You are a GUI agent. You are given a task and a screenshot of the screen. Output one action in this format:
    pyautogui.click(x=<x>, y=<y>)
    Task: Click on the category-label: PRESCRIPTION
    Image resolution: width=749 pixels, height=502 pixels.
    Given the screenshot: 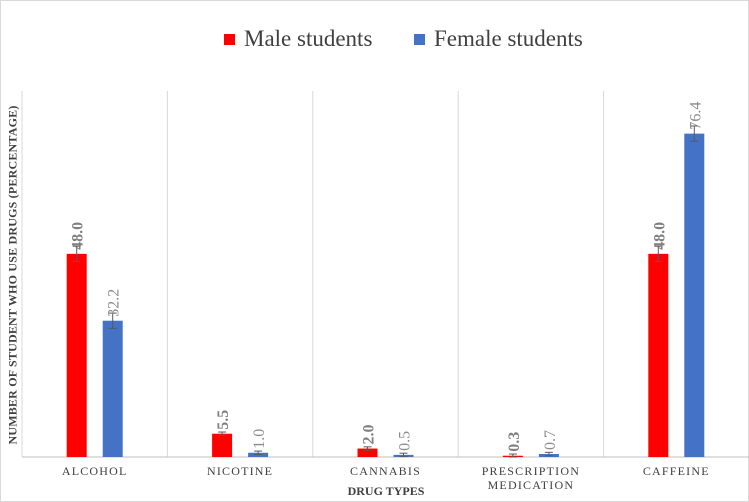 What is the action you would take?
    pyautogui.click(x=531, y=471)
    